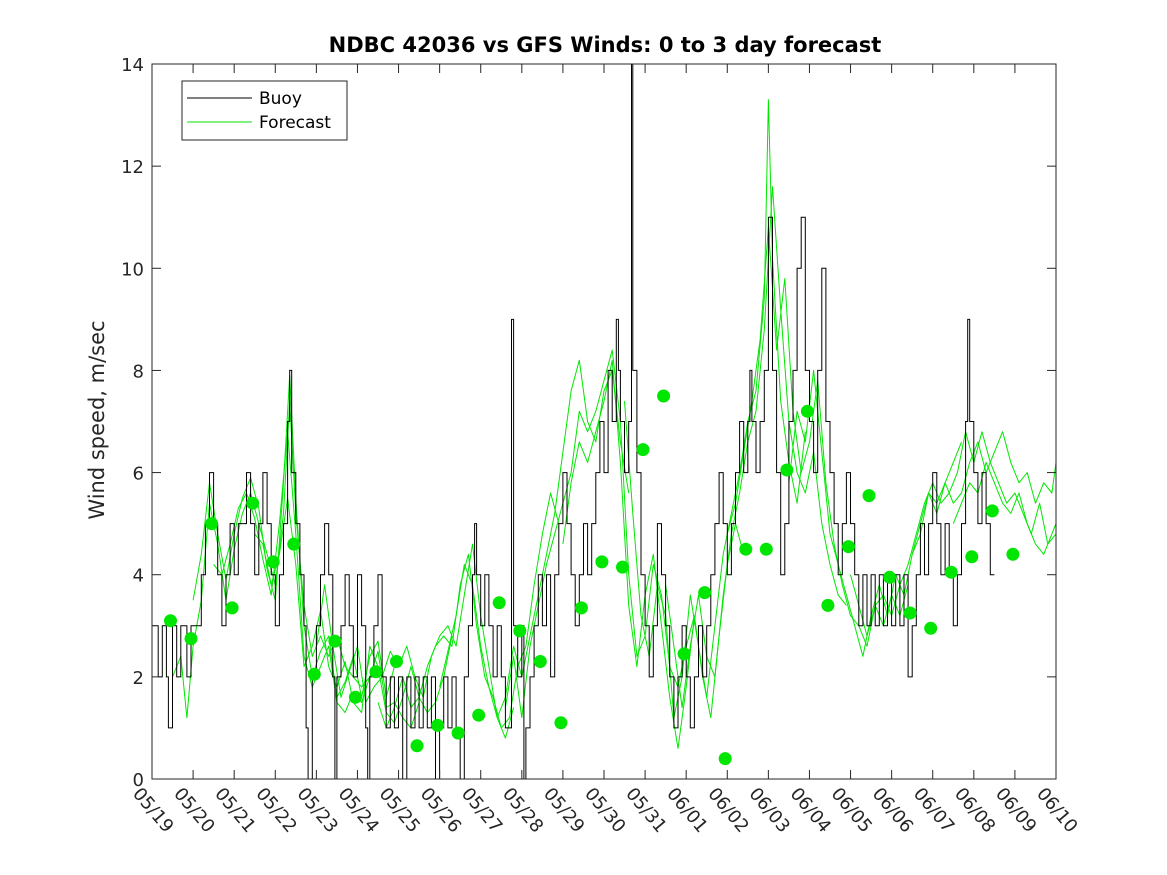 Image resolution: width=1167 pixels, height=875 pixels. What do you see at coordinates (138, 474) in the screenshot?
I see `y-tick-label-6: 6` at bounding box center [138, 474].